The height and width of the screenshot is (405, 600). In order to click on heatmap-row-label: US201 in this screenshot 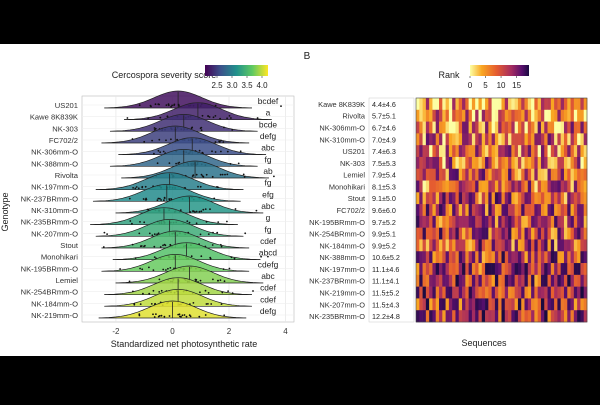, I will do `click(353, 151)`.